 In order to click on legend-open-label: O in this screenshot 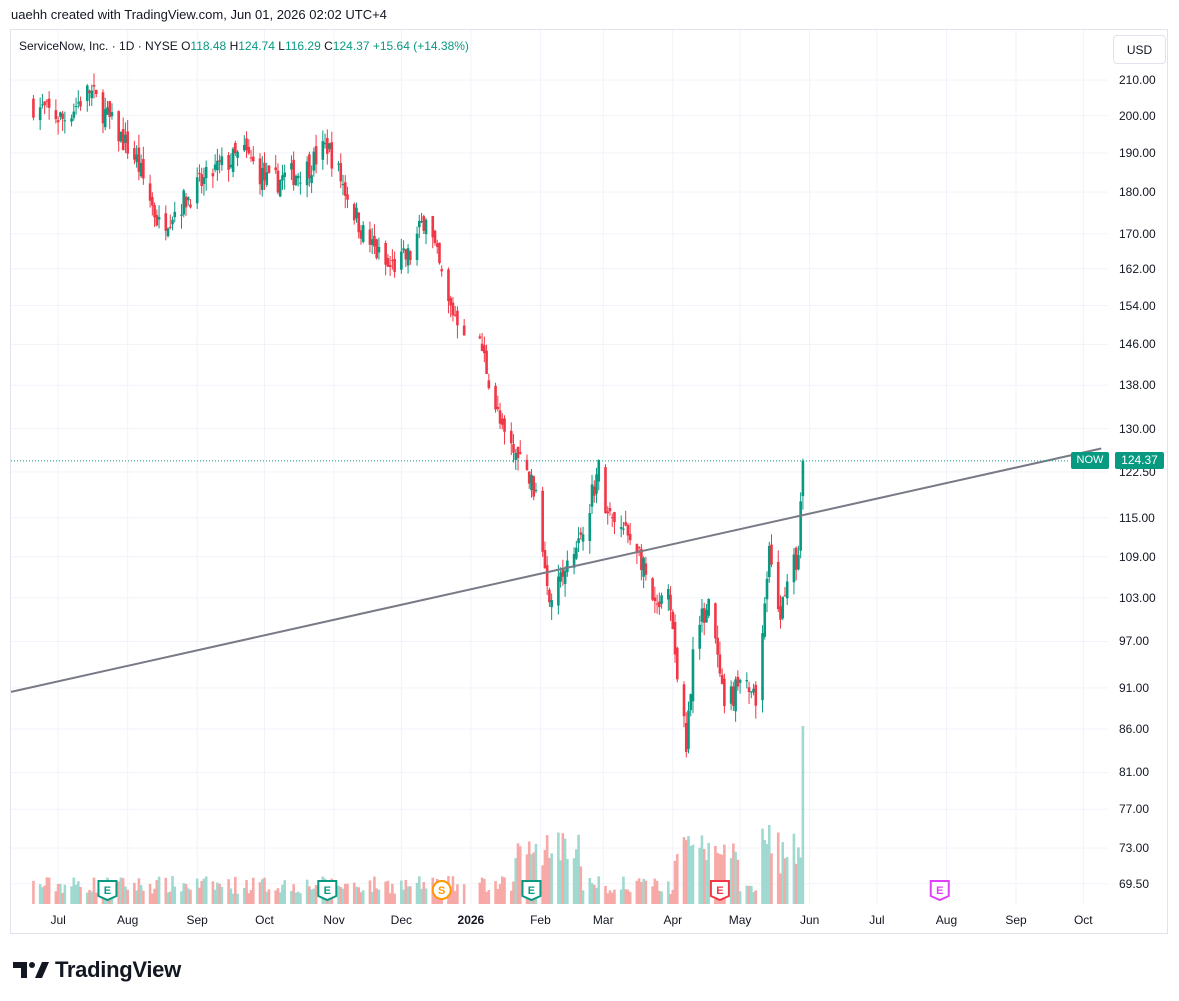, I will do `click(186, 46)`.